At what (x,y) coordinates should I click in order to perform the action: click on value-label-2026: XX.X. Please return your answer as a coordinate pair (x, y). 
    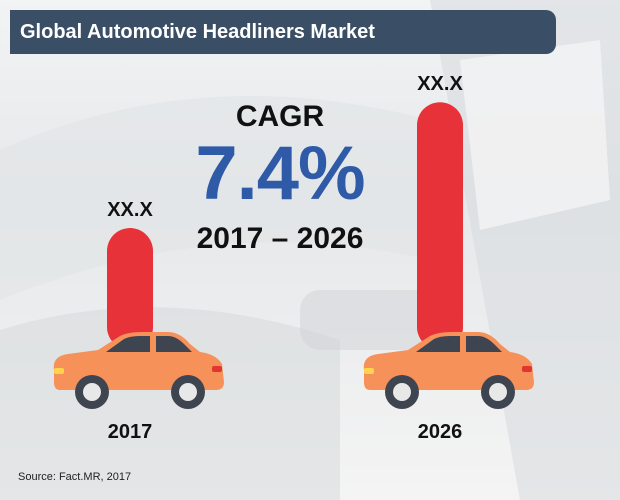
    Looking at the image, I should click on (440, 84).